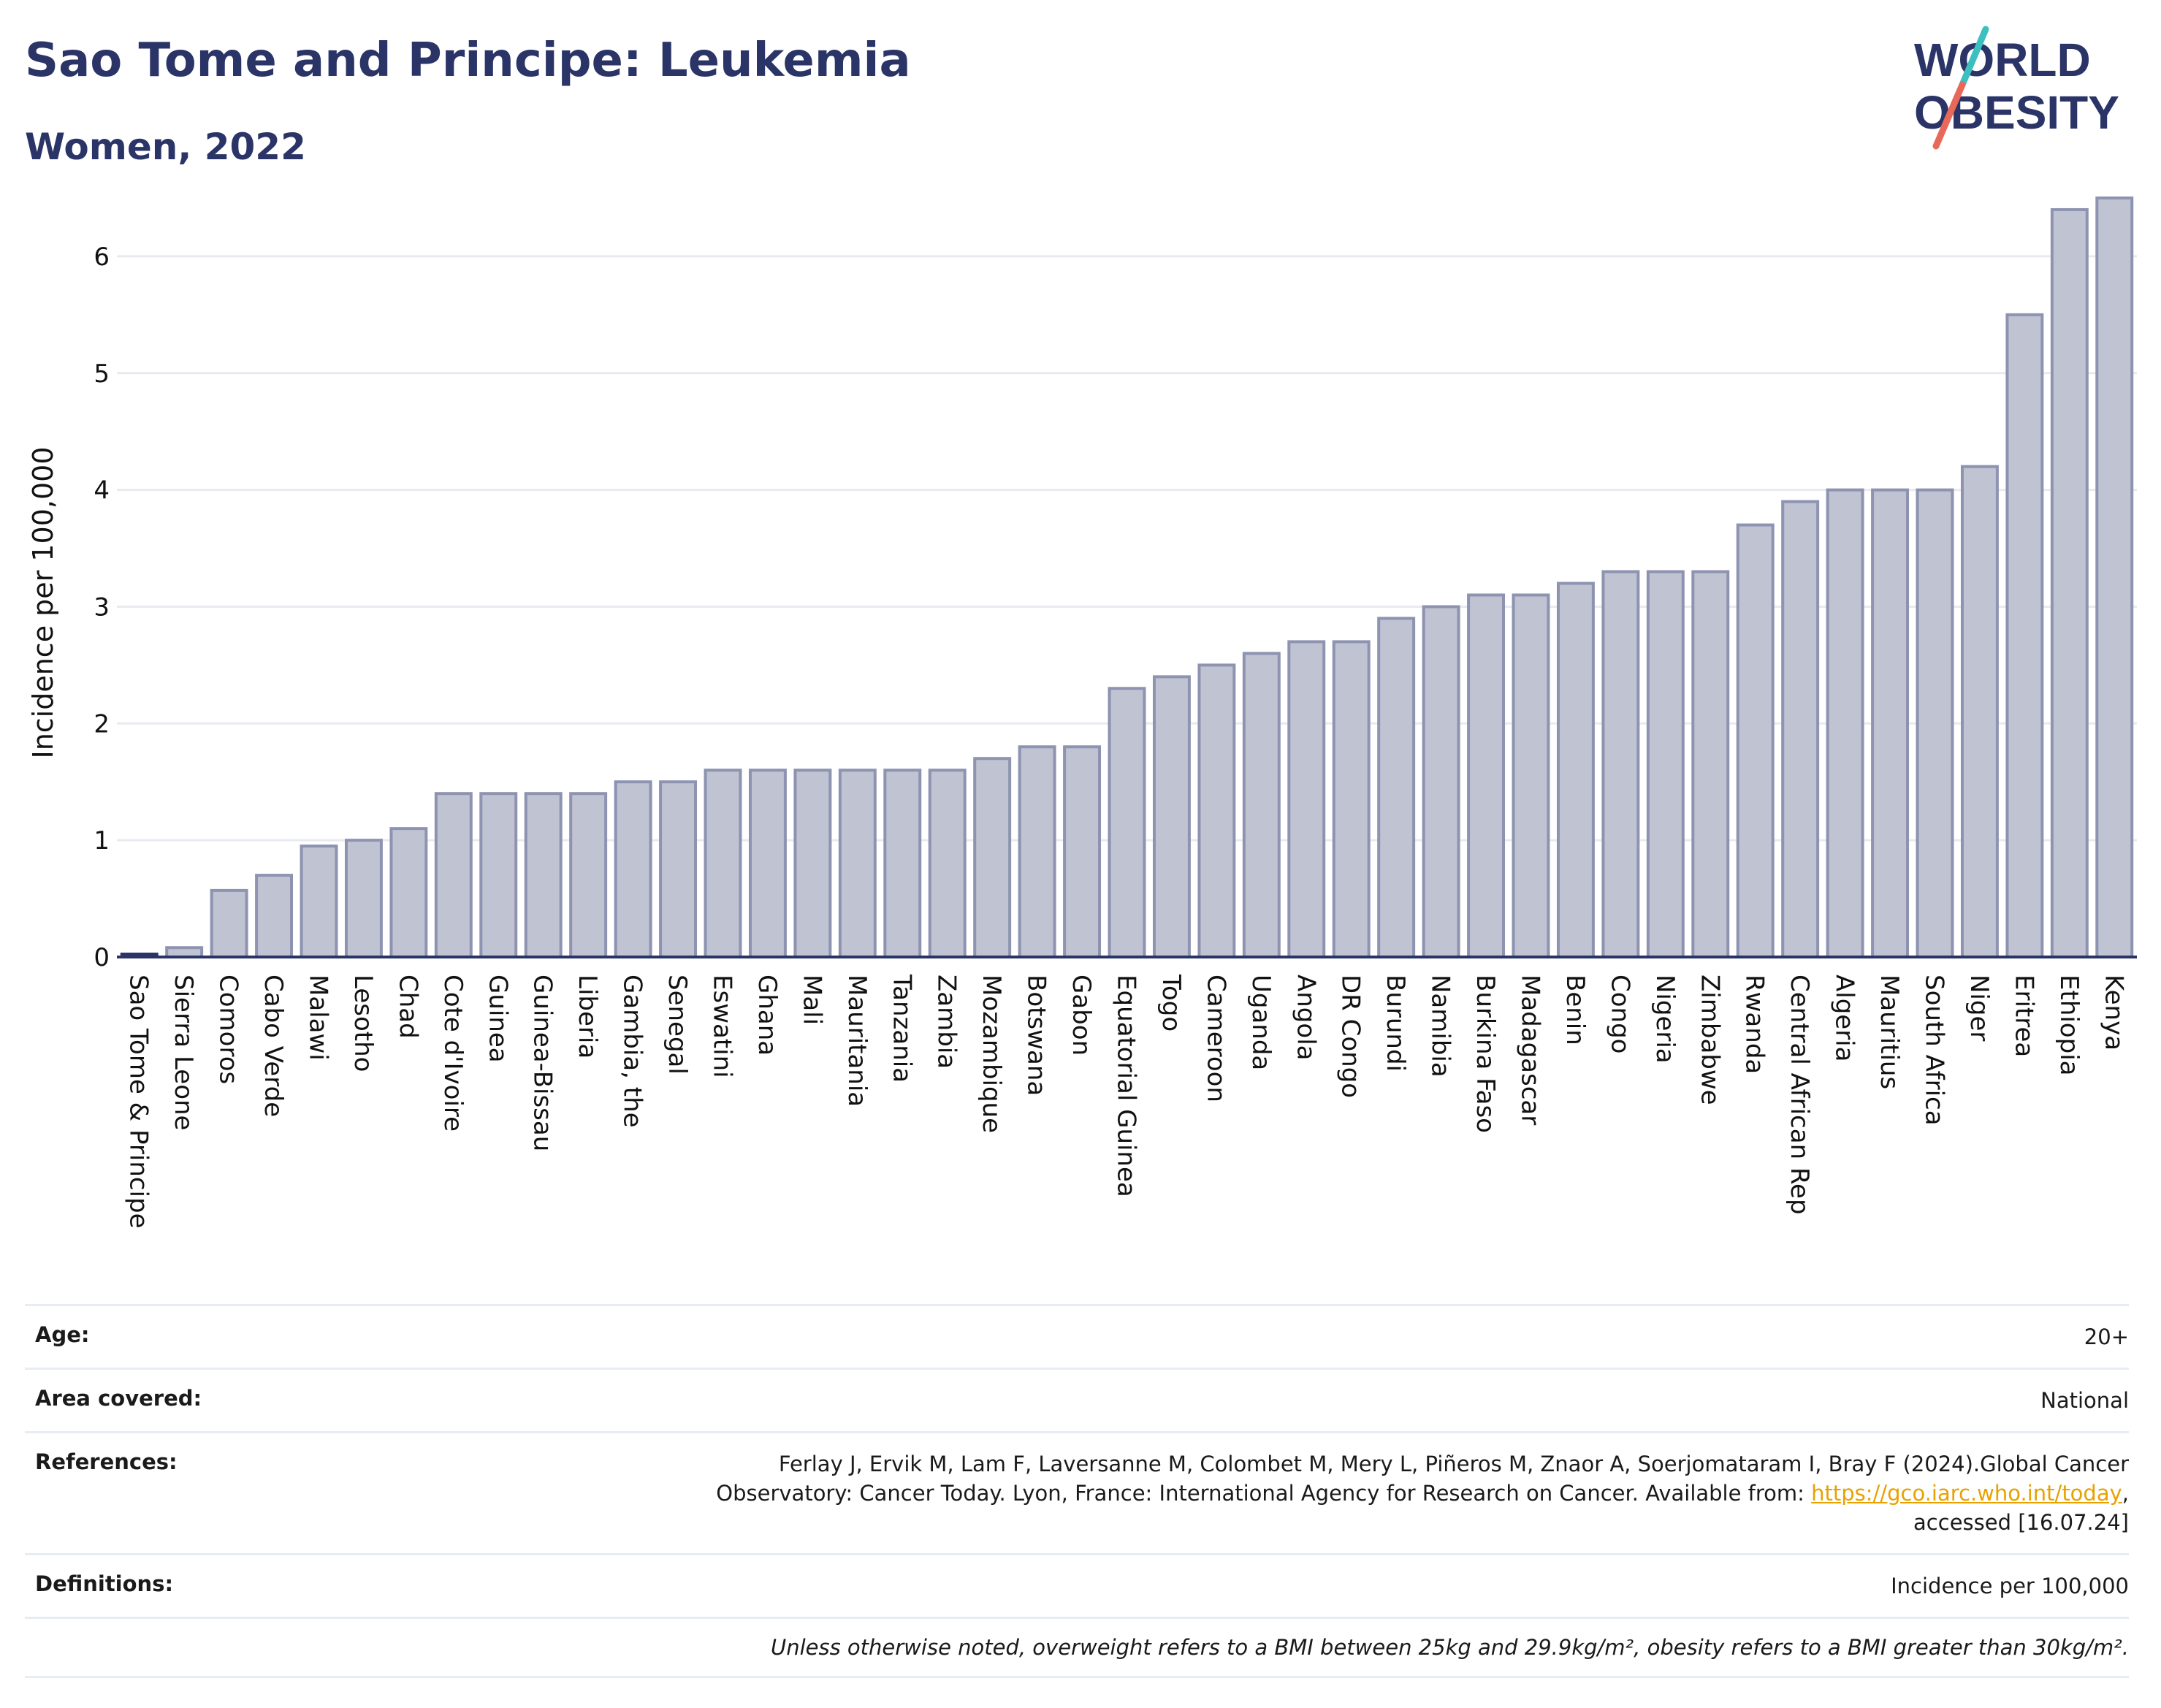 This screenshot has height=1708, width=2161. What do you see at coordinates (138, 1102) in the screenshot?
I see `x-tick-label: Sao Tome & Principe` at bounding box center [138, 1102].